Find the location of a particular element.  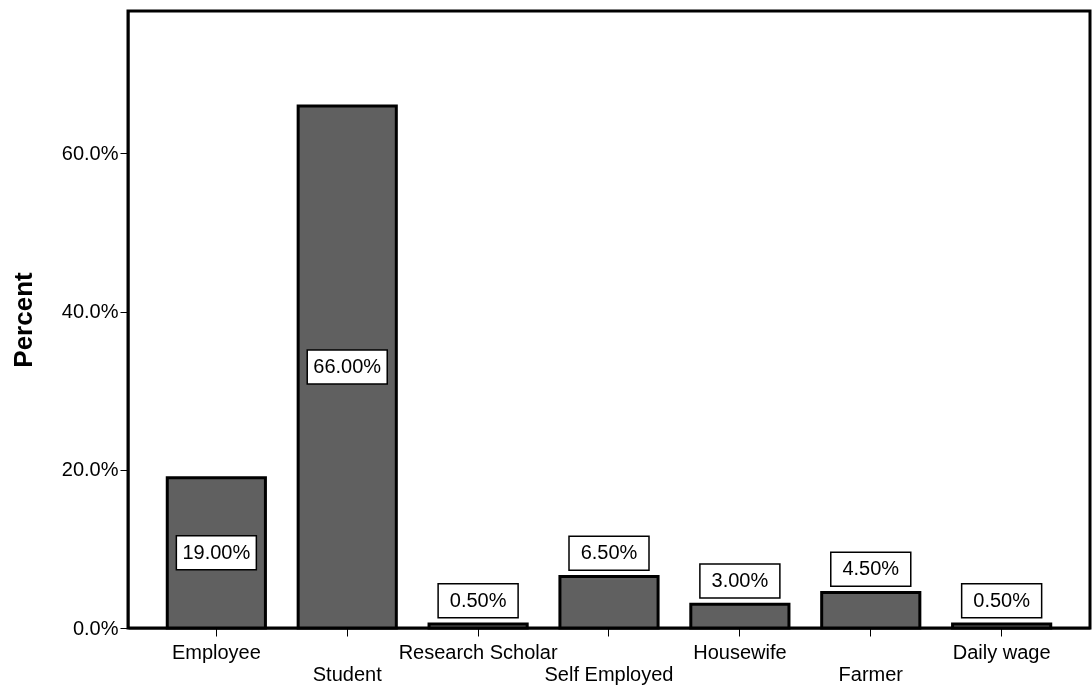

x-tick-label: Self Employed is located at coordinates (609, 673).